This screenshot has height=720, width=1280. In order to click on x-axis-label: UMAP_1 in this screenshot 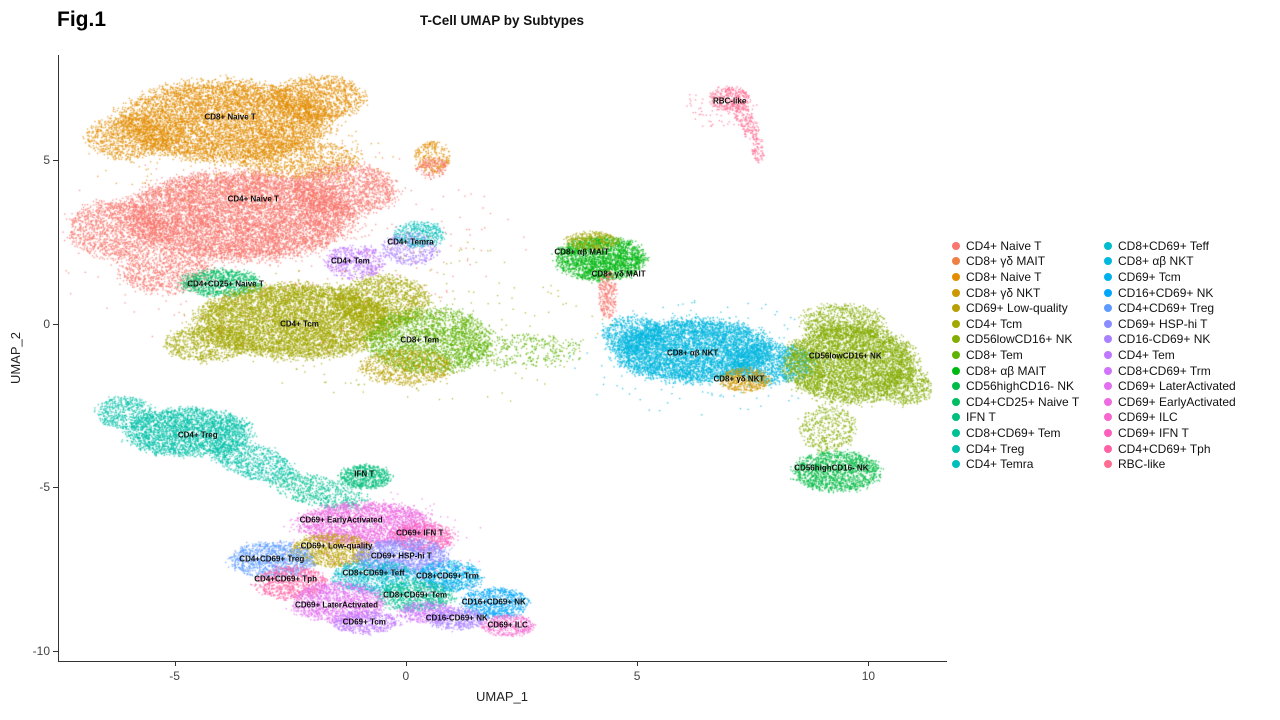, I will do `click(502, 696)`.